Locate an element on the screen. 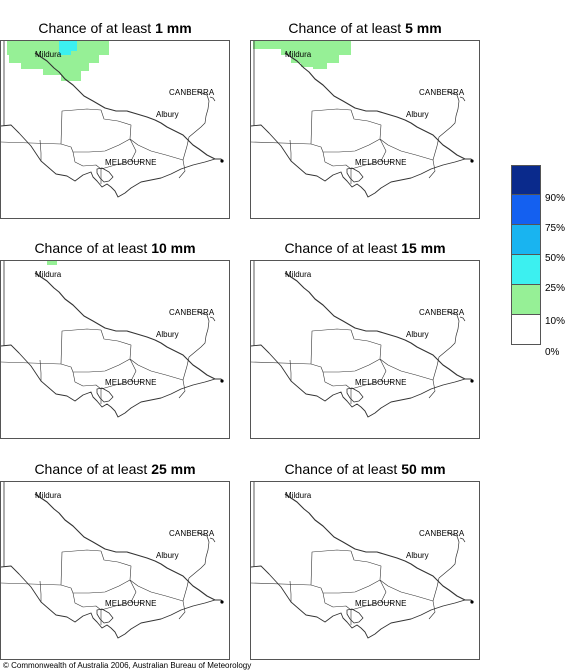  panel-title-50mm: Chance of at least 50 mm is located at coordinates (365, 469).